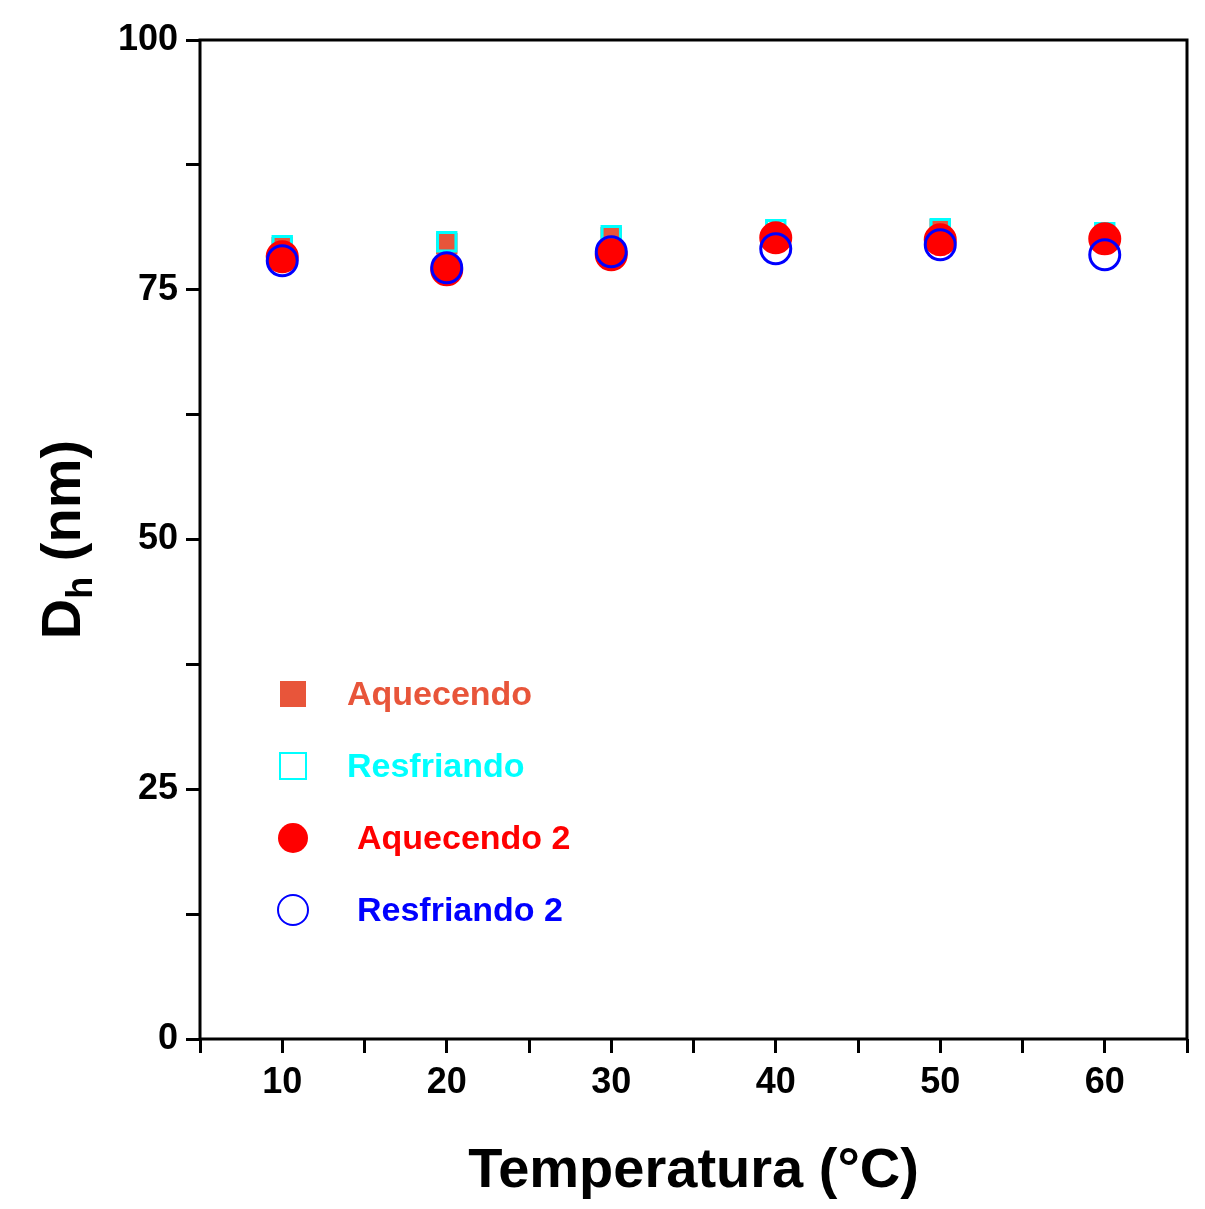 This screenshot has width=1205, height=1209. I want to click on x-tick-label: 50, so click(940, 1080).